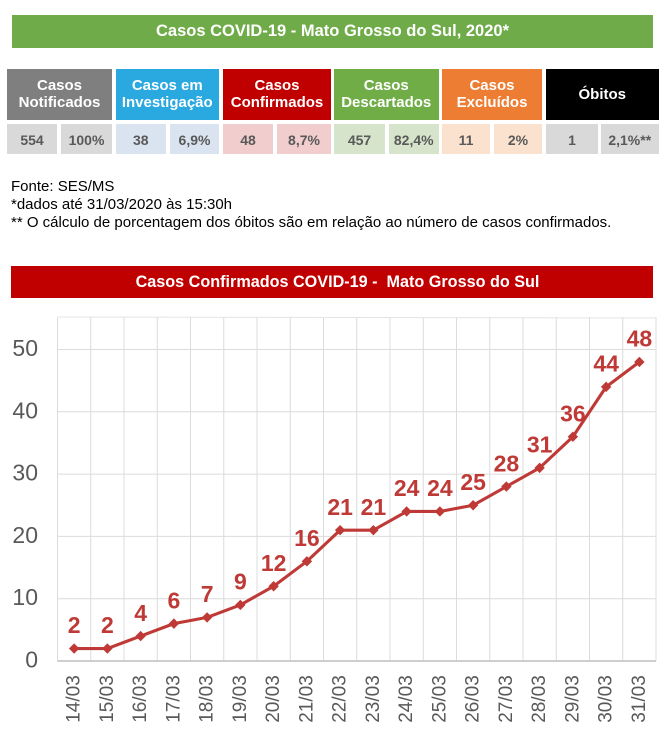 This screenshot has width=666, height=732. Describe the element at coordinates (506, 699) in the screenshot. I see `svg-text: 27/03` at that location.